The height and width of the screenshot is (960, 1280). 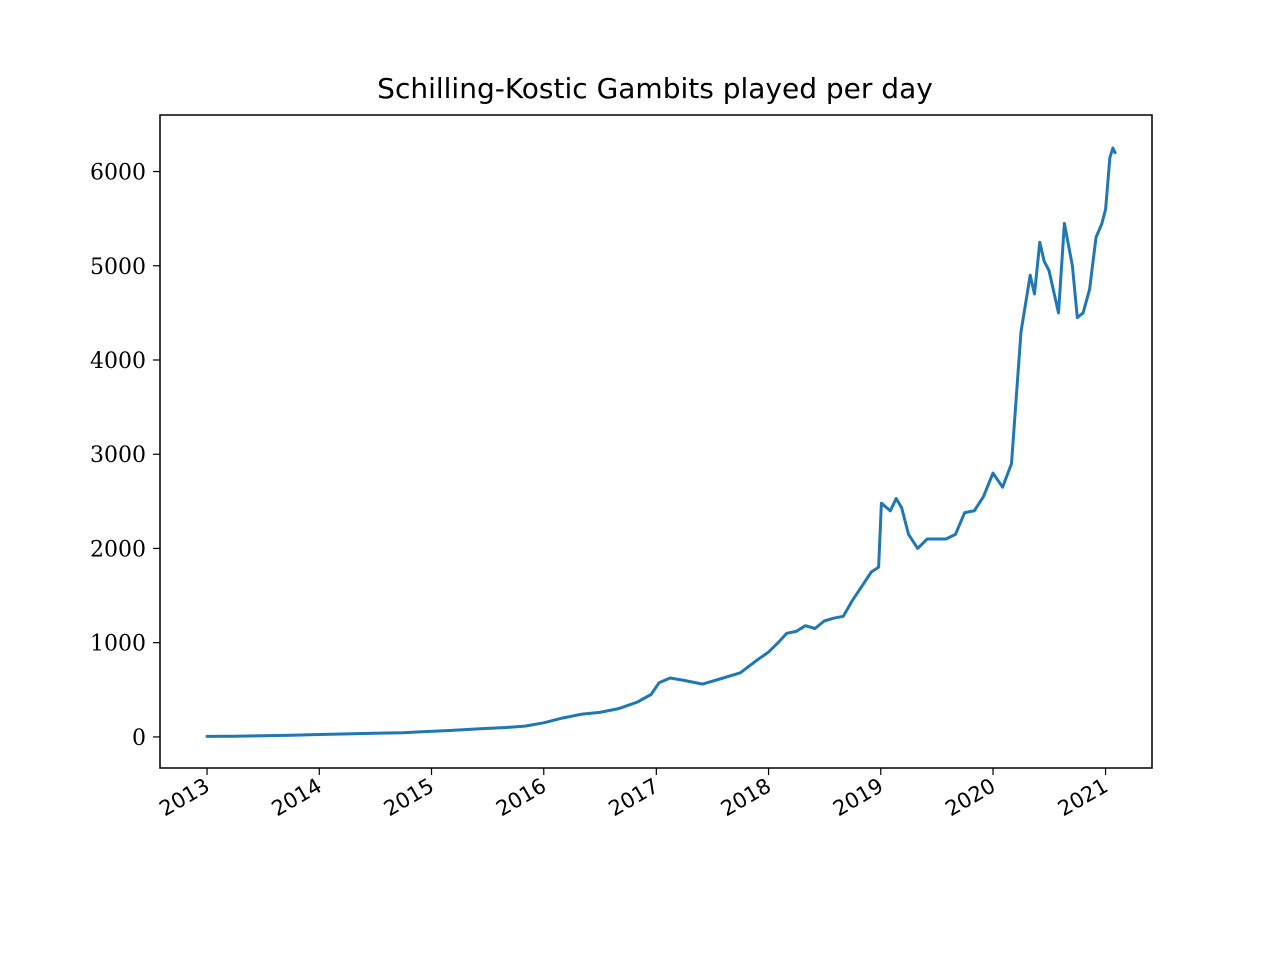 What do you see at coordinates (970, 798) in the screenshot?
I see `x-tick-label: 2020` at bounding box center [970, 798].